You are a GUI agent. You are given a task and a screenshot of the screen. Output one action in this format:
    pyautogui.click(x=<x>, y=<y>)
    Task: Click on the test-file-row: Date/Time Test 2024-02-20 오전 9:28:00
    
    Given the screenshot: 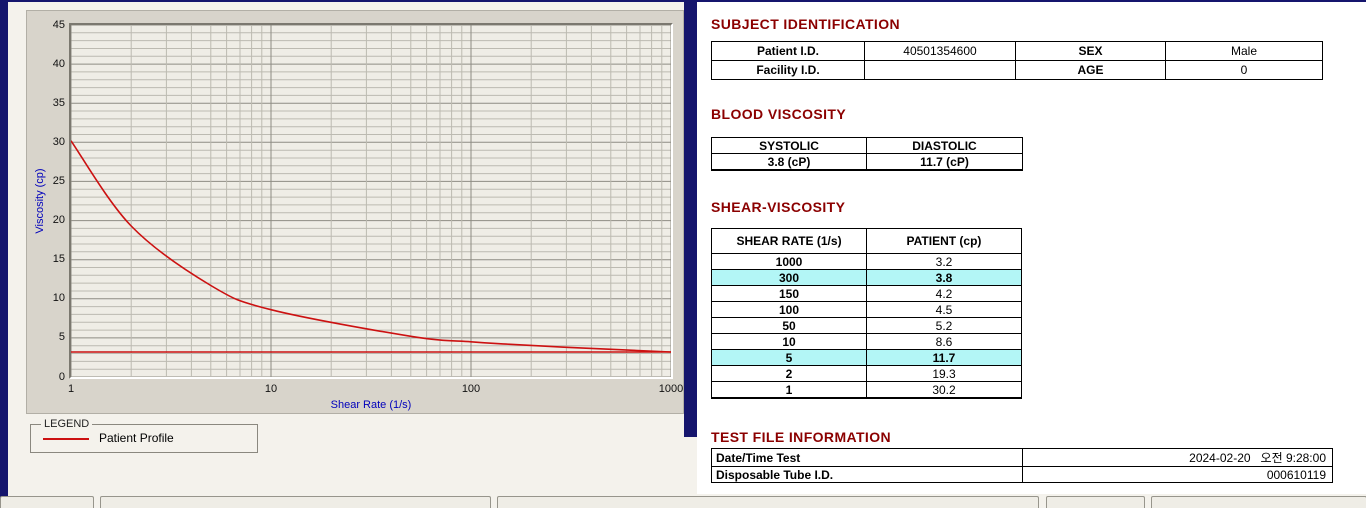 What is the action you would take?
    pyautogui.click(x=1022, y=457)
    